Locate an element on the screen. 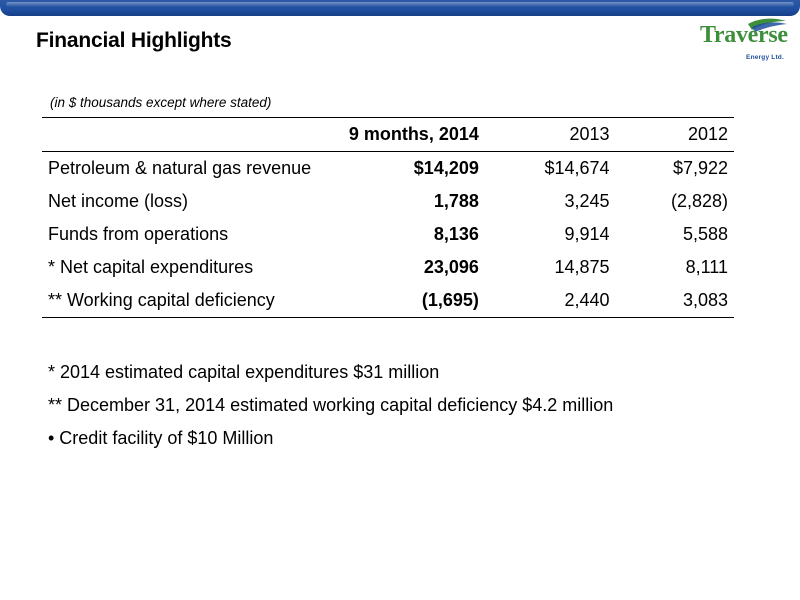  row-label: Petroleum & natural gas revenue is located at coordinates (180, 168).